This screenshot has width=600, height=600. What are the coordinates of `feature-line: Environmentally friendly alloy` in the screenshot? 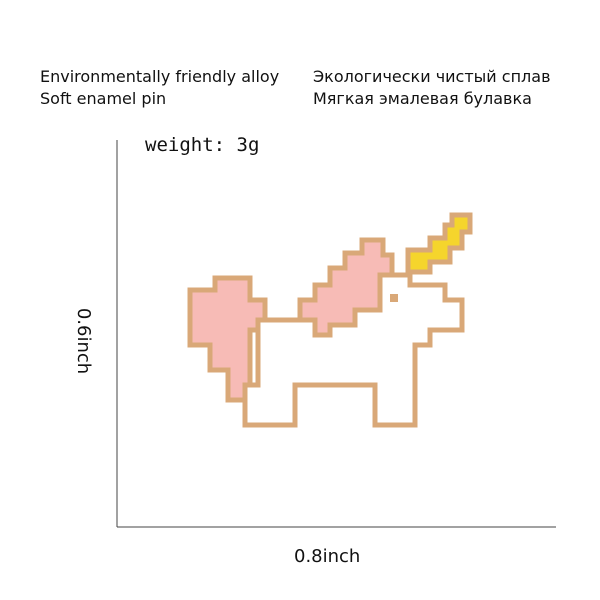 It's located at (160, 76).